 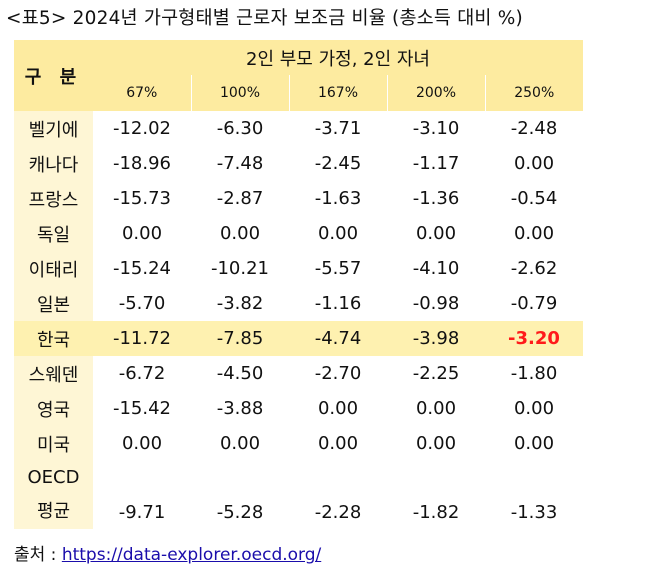 I want to click on table-row: 영국 -15.42 -3.88 0.00 0.00 0.00, so click(x=298, y=408).